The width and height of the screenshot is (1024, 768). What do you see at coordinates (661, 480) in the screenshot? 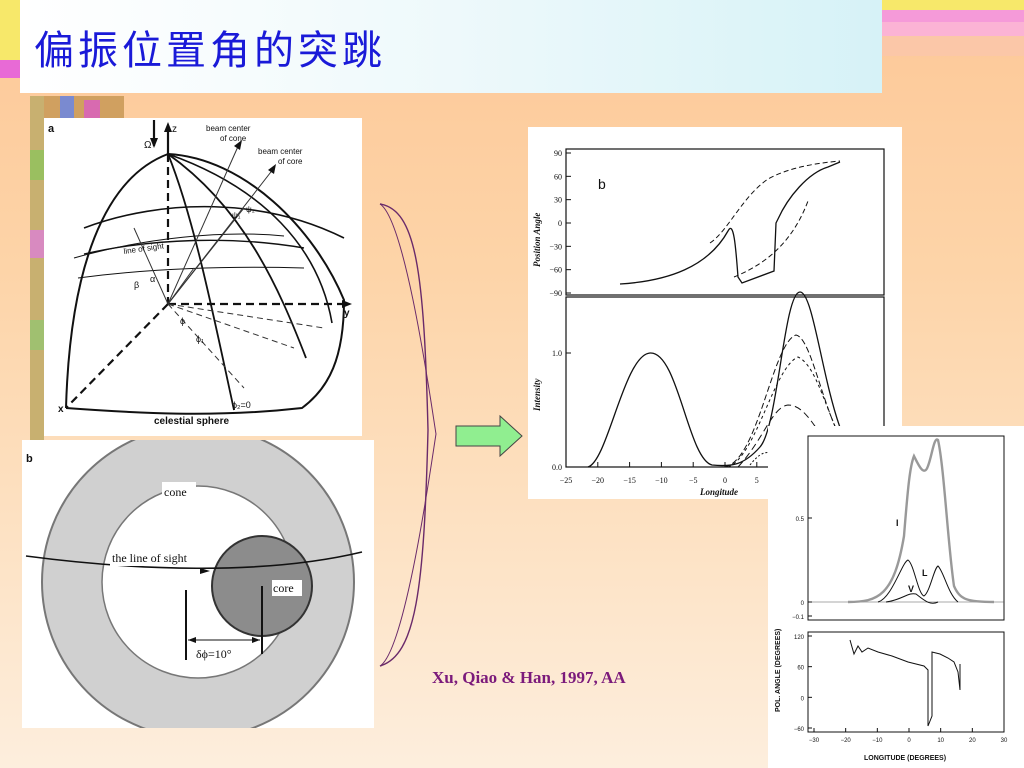
I see `x-tick-3: −10` at bounding box center [661, 480].